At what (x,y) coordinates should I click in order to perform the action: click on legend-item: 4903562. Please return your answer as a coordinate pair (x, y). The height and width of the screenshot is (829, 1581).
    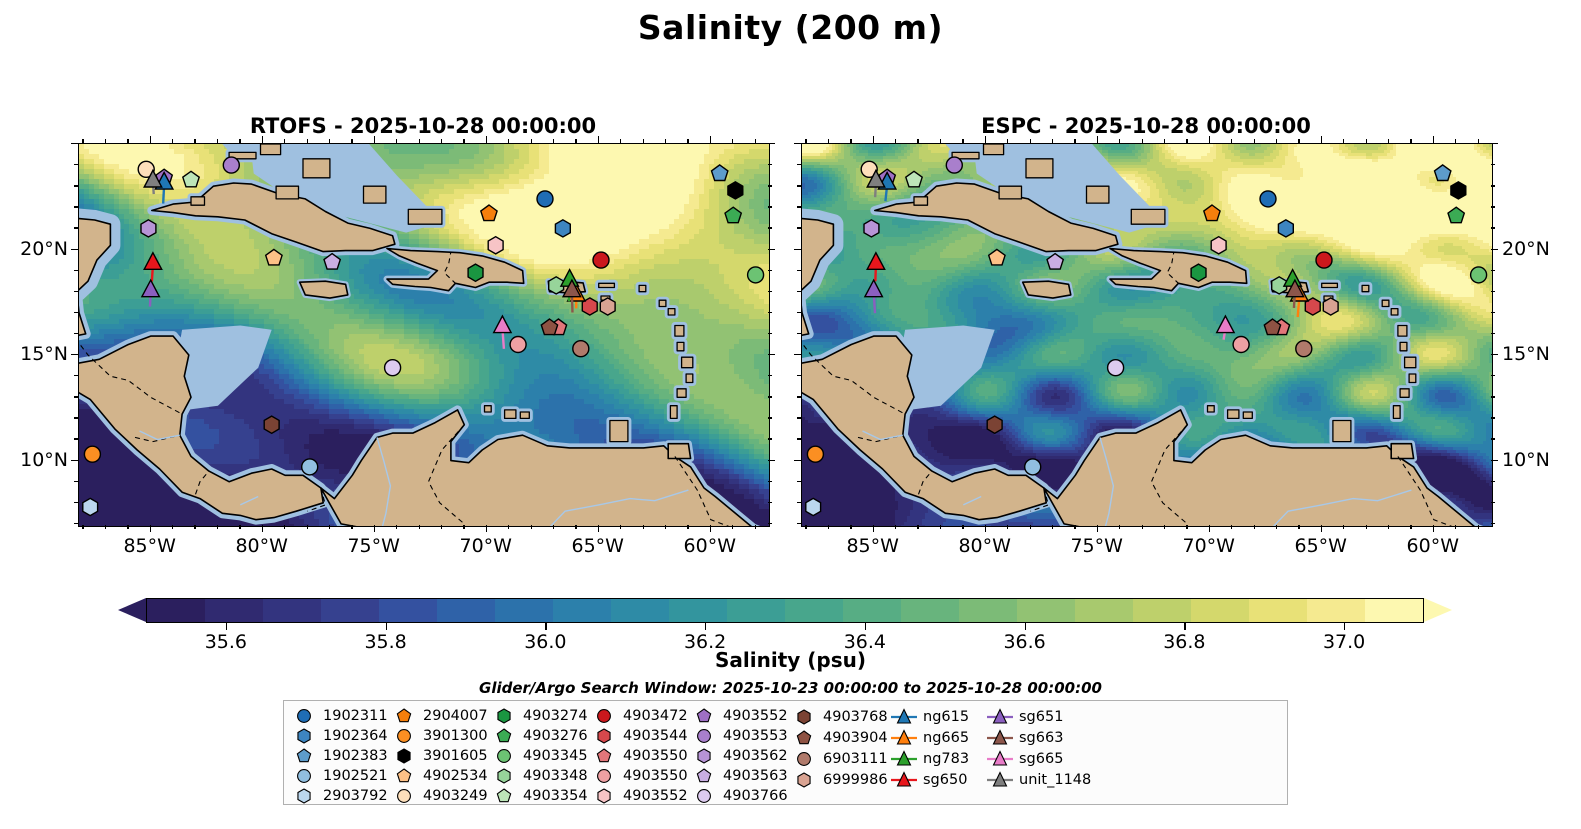
    Looking at the image, I should click on (741, 756).